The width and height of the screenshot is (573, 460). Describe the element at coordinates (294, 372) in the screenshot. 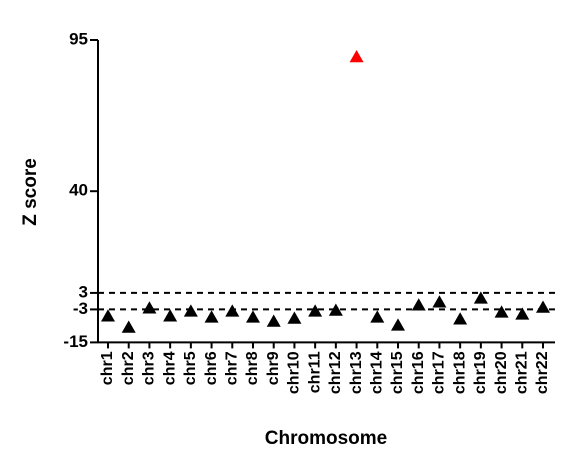

I see `x-tick-label: chr10` at that location.